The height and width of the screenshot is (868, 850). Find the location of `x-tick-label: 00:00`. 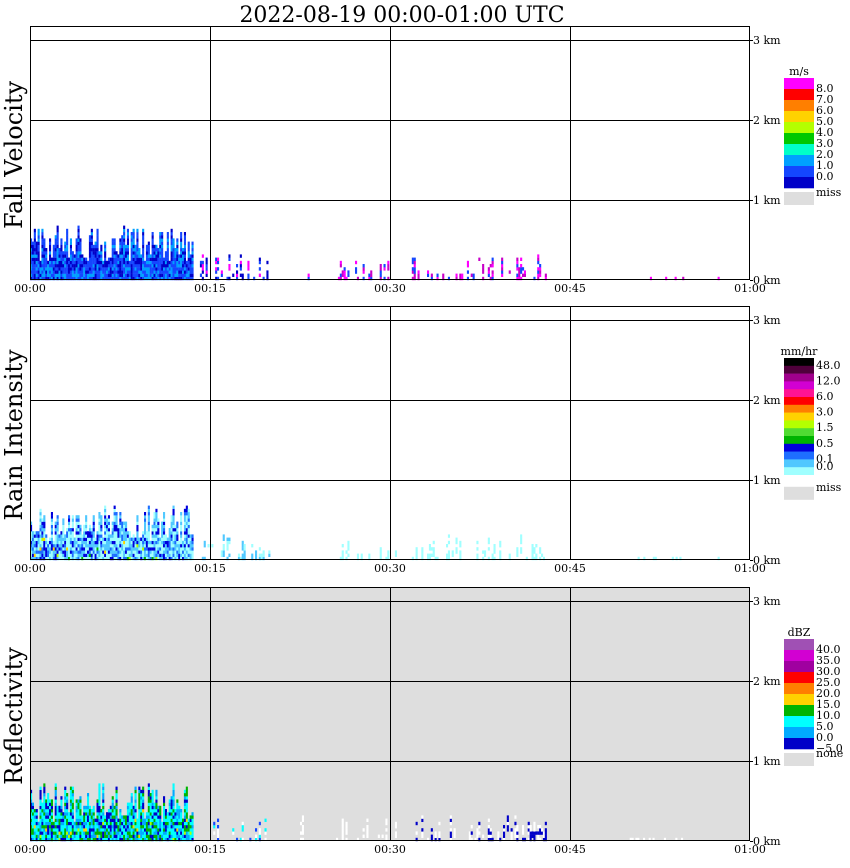

x-tick-label: 00:00 is located at coordinates (30, 288).